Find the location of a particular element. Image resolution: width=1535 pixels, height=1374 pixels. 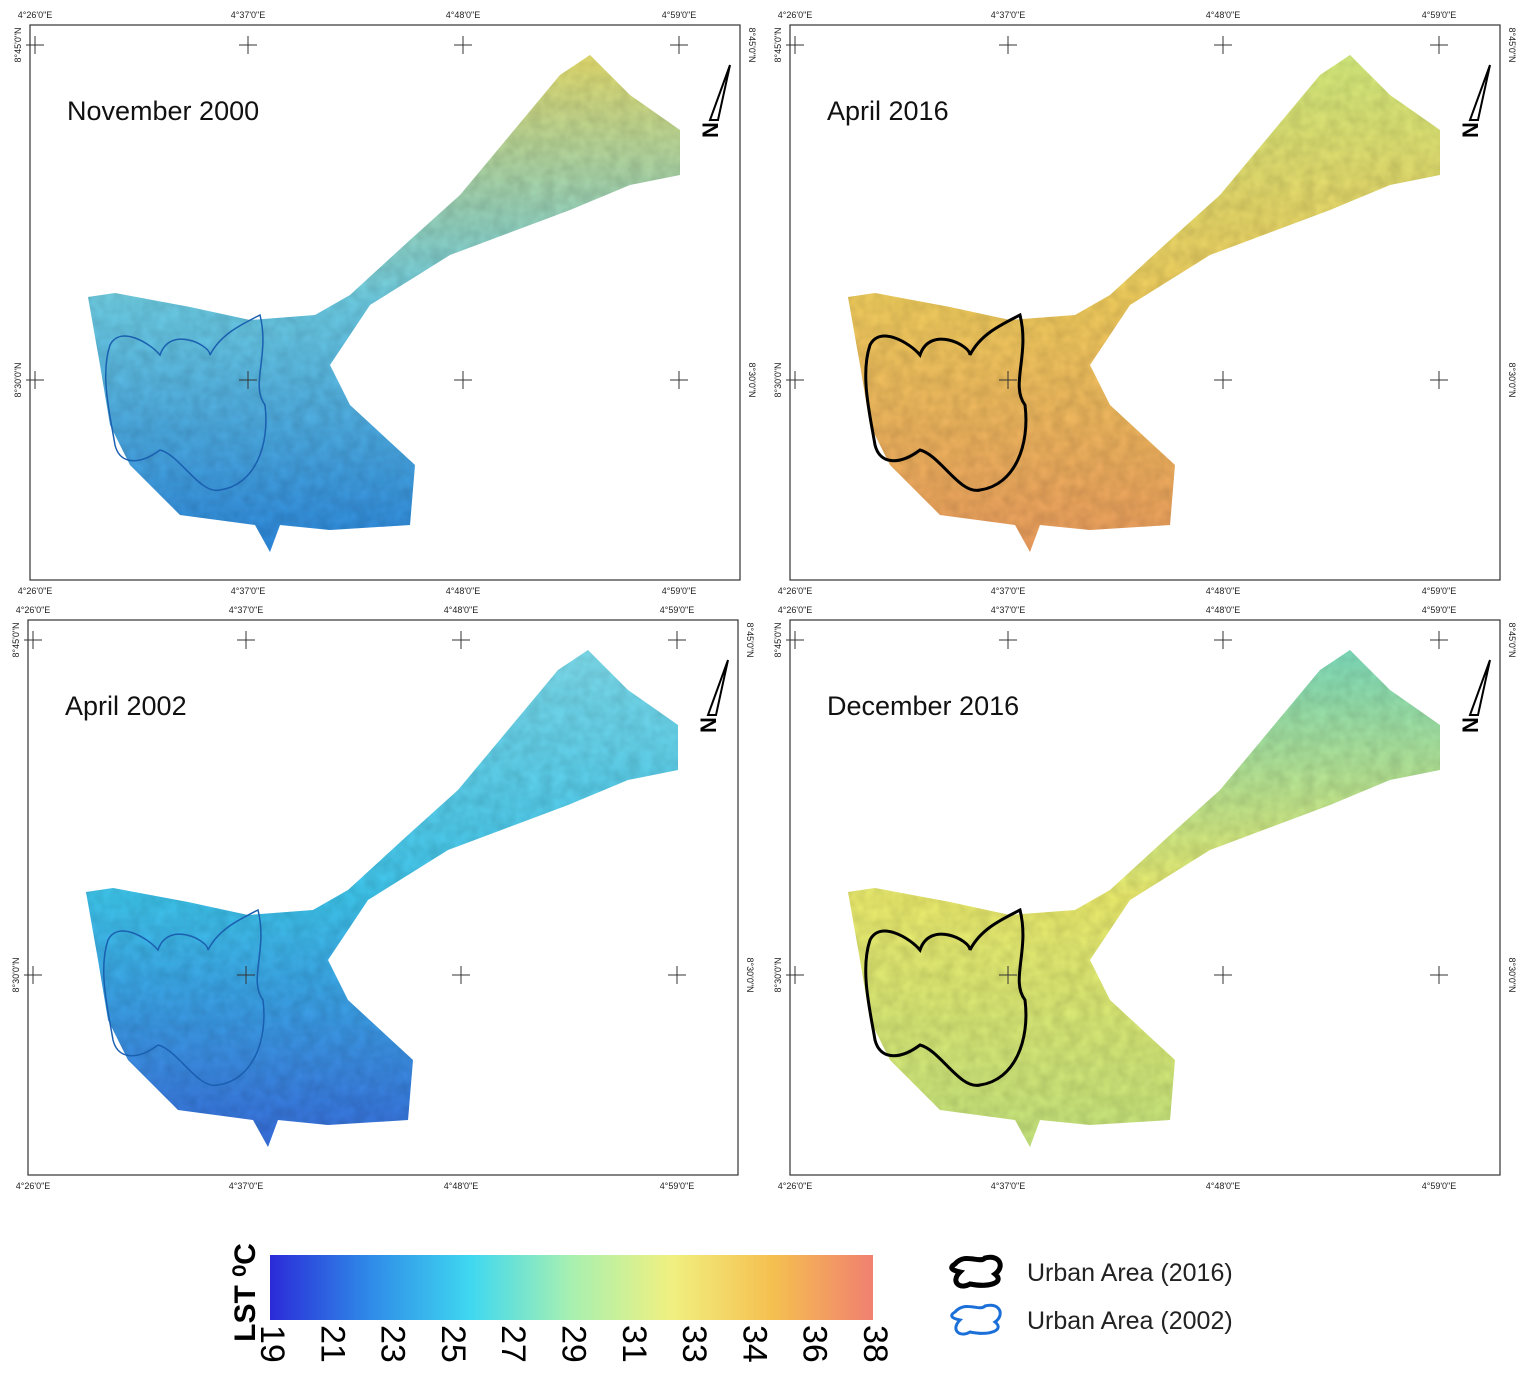

colorbar-tick-label: 33 is located at coordinates (694, 1344).